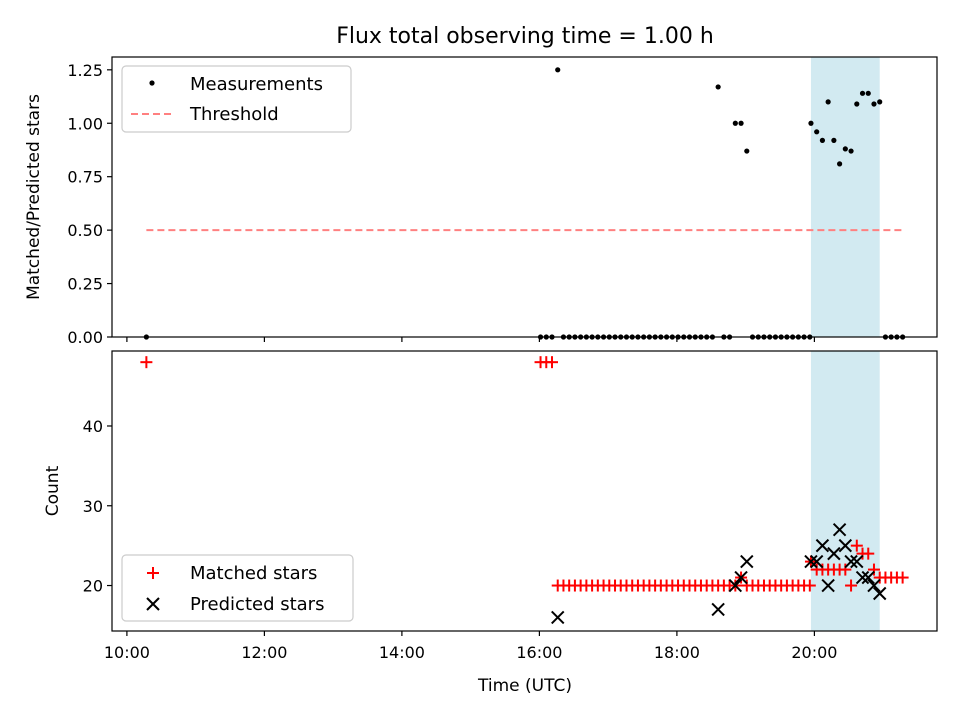 The width and height of the screenshot is (960, 720). I want to click on bottom-legend-box, so click(237, 588).